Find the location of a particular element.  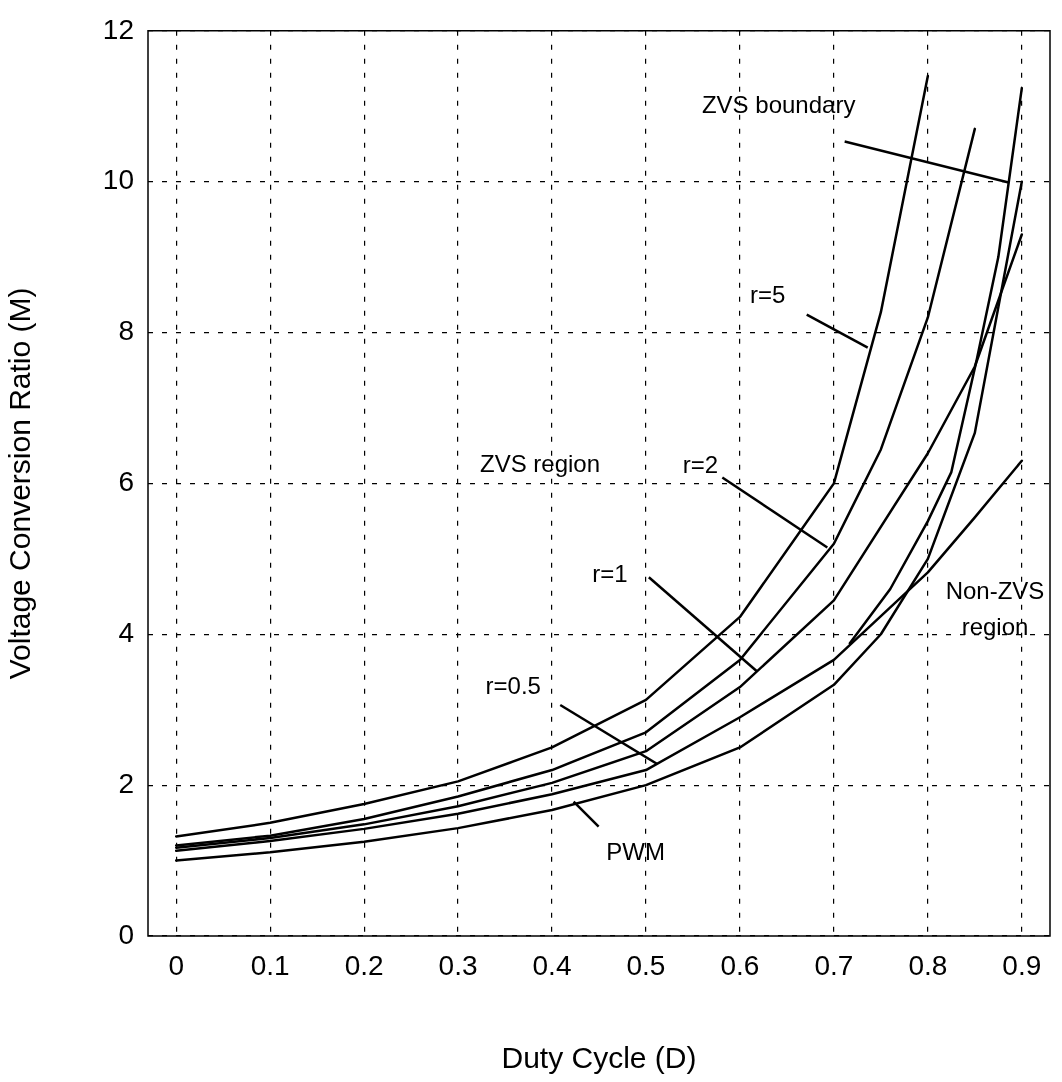

x-tick-label: 0 is located at coordinates (176, 965).